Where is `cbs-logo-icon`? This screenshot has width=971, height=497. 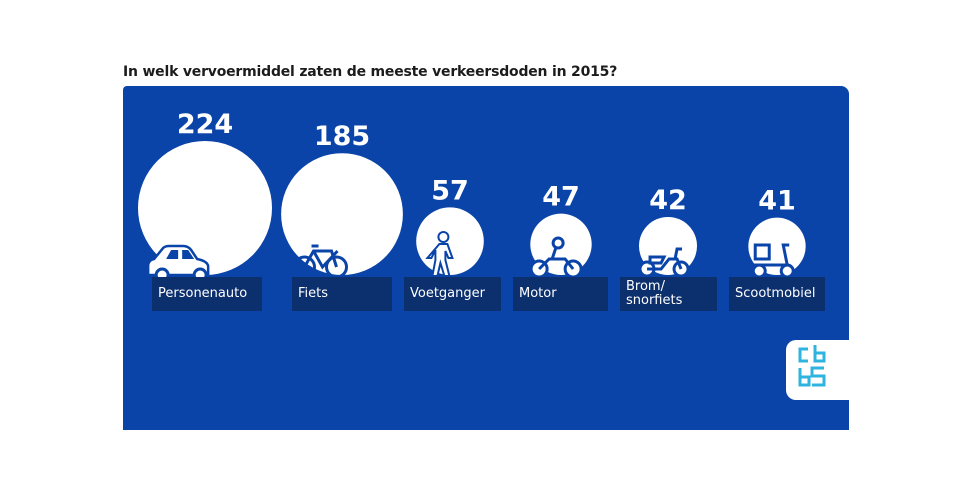 cbs-logo-icon is located at coordinates (812, 366).